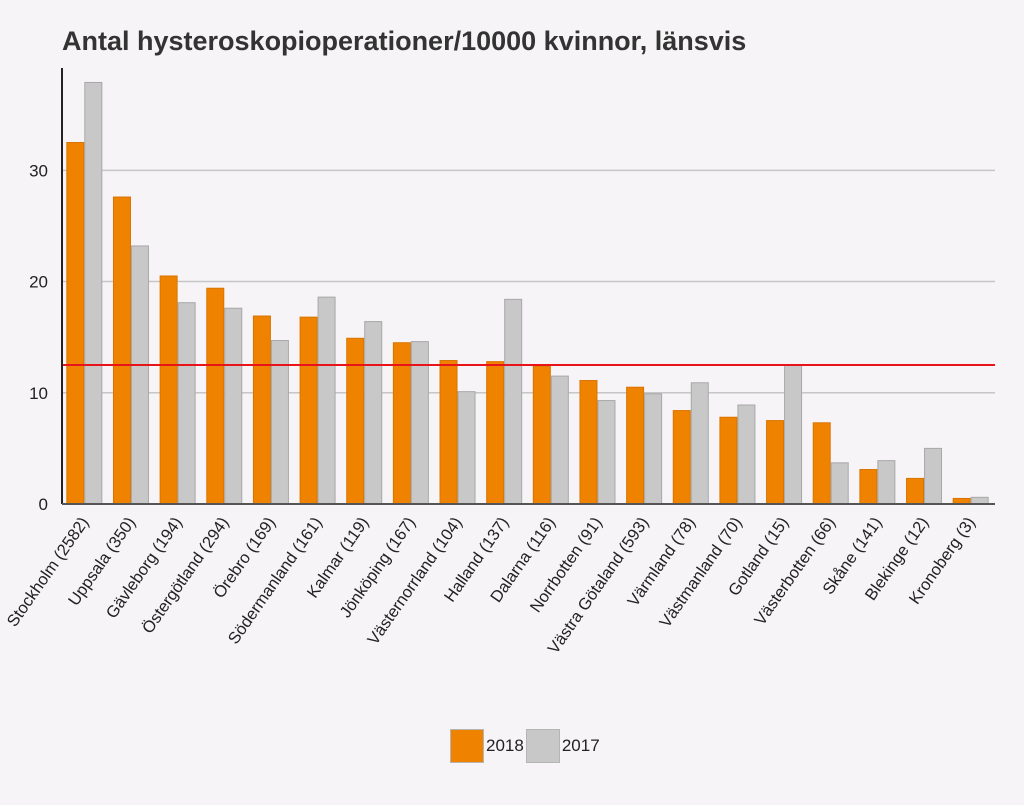 The width and height of the screenshot is (1024, 805). What do you see at coordinates (43, 504) in the screenshot?
I see `y-tick-label: 0` at bounding box center [43, 504].